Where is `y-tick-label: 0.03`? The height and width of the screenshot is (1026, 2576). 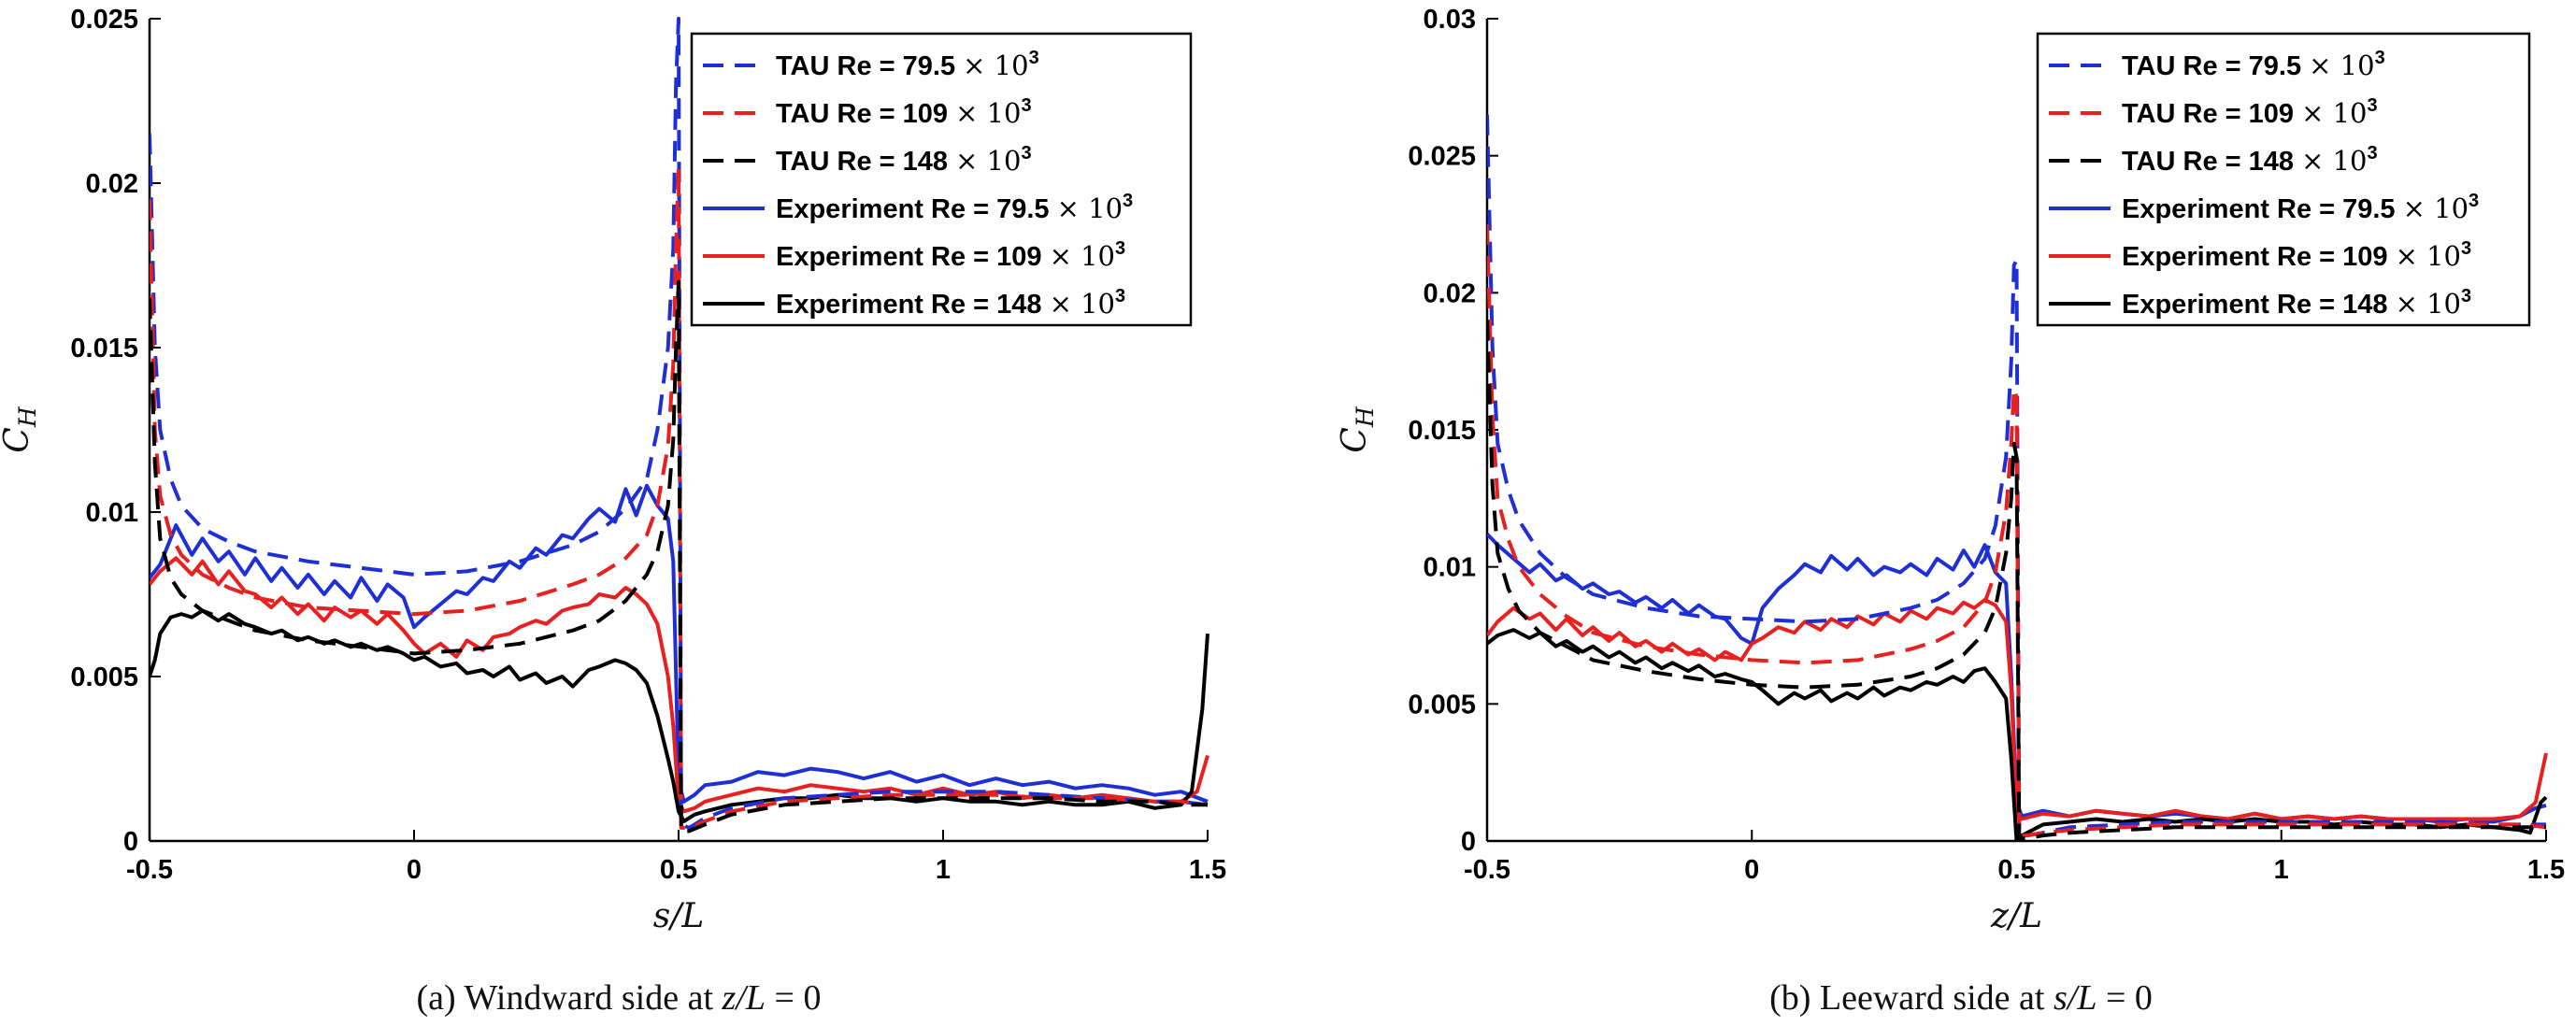 y-tick-label: 0.03 is located at coordinates (1450, 20).